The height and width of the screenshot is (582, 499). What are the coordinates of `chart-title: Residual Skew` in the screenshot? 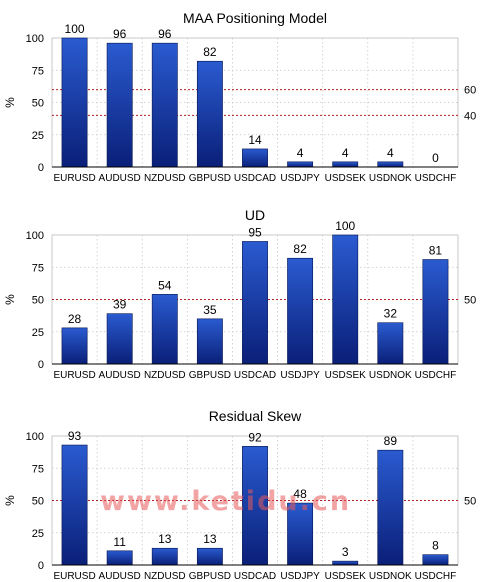 It's located at (255, 416).